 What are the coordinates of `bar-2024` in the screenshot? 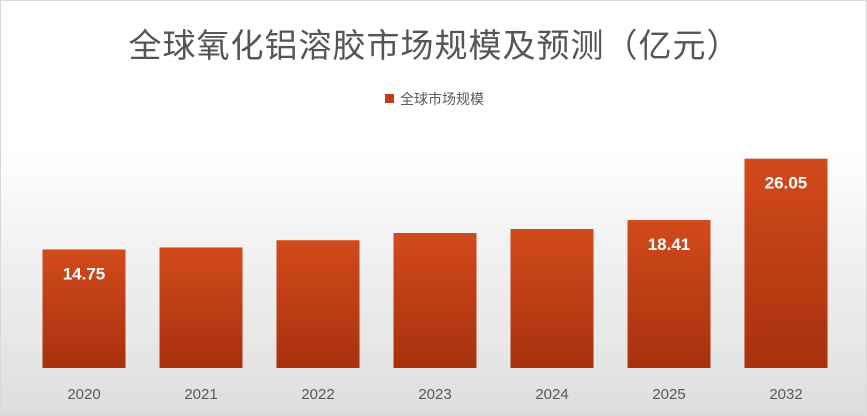 It's located at (552, 298).